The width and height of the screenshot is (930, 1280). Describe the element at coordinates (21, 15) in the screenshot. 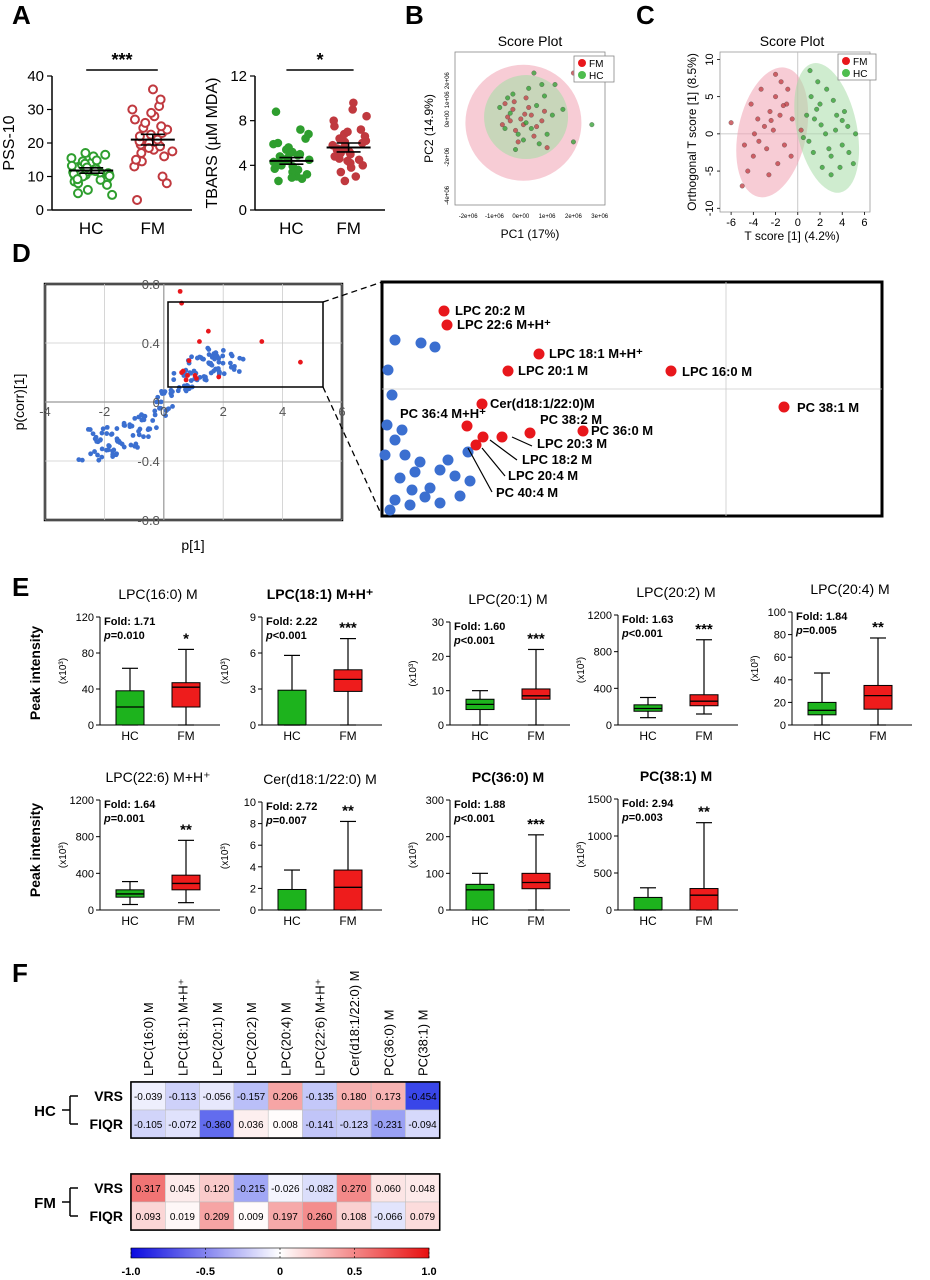

I see `panel-label-a: A` at that location.